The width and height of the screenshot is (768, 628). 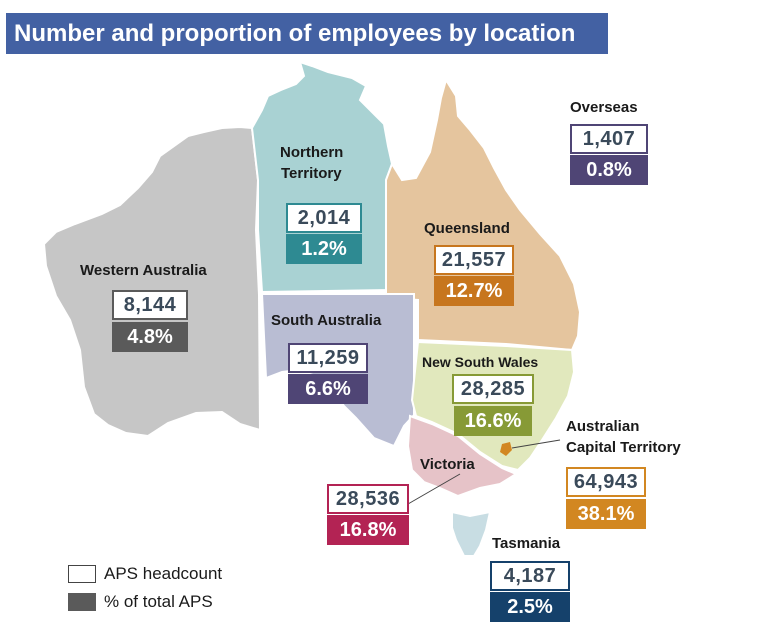 I want to click on region-shape-victoria, so click(x=462, y=456).